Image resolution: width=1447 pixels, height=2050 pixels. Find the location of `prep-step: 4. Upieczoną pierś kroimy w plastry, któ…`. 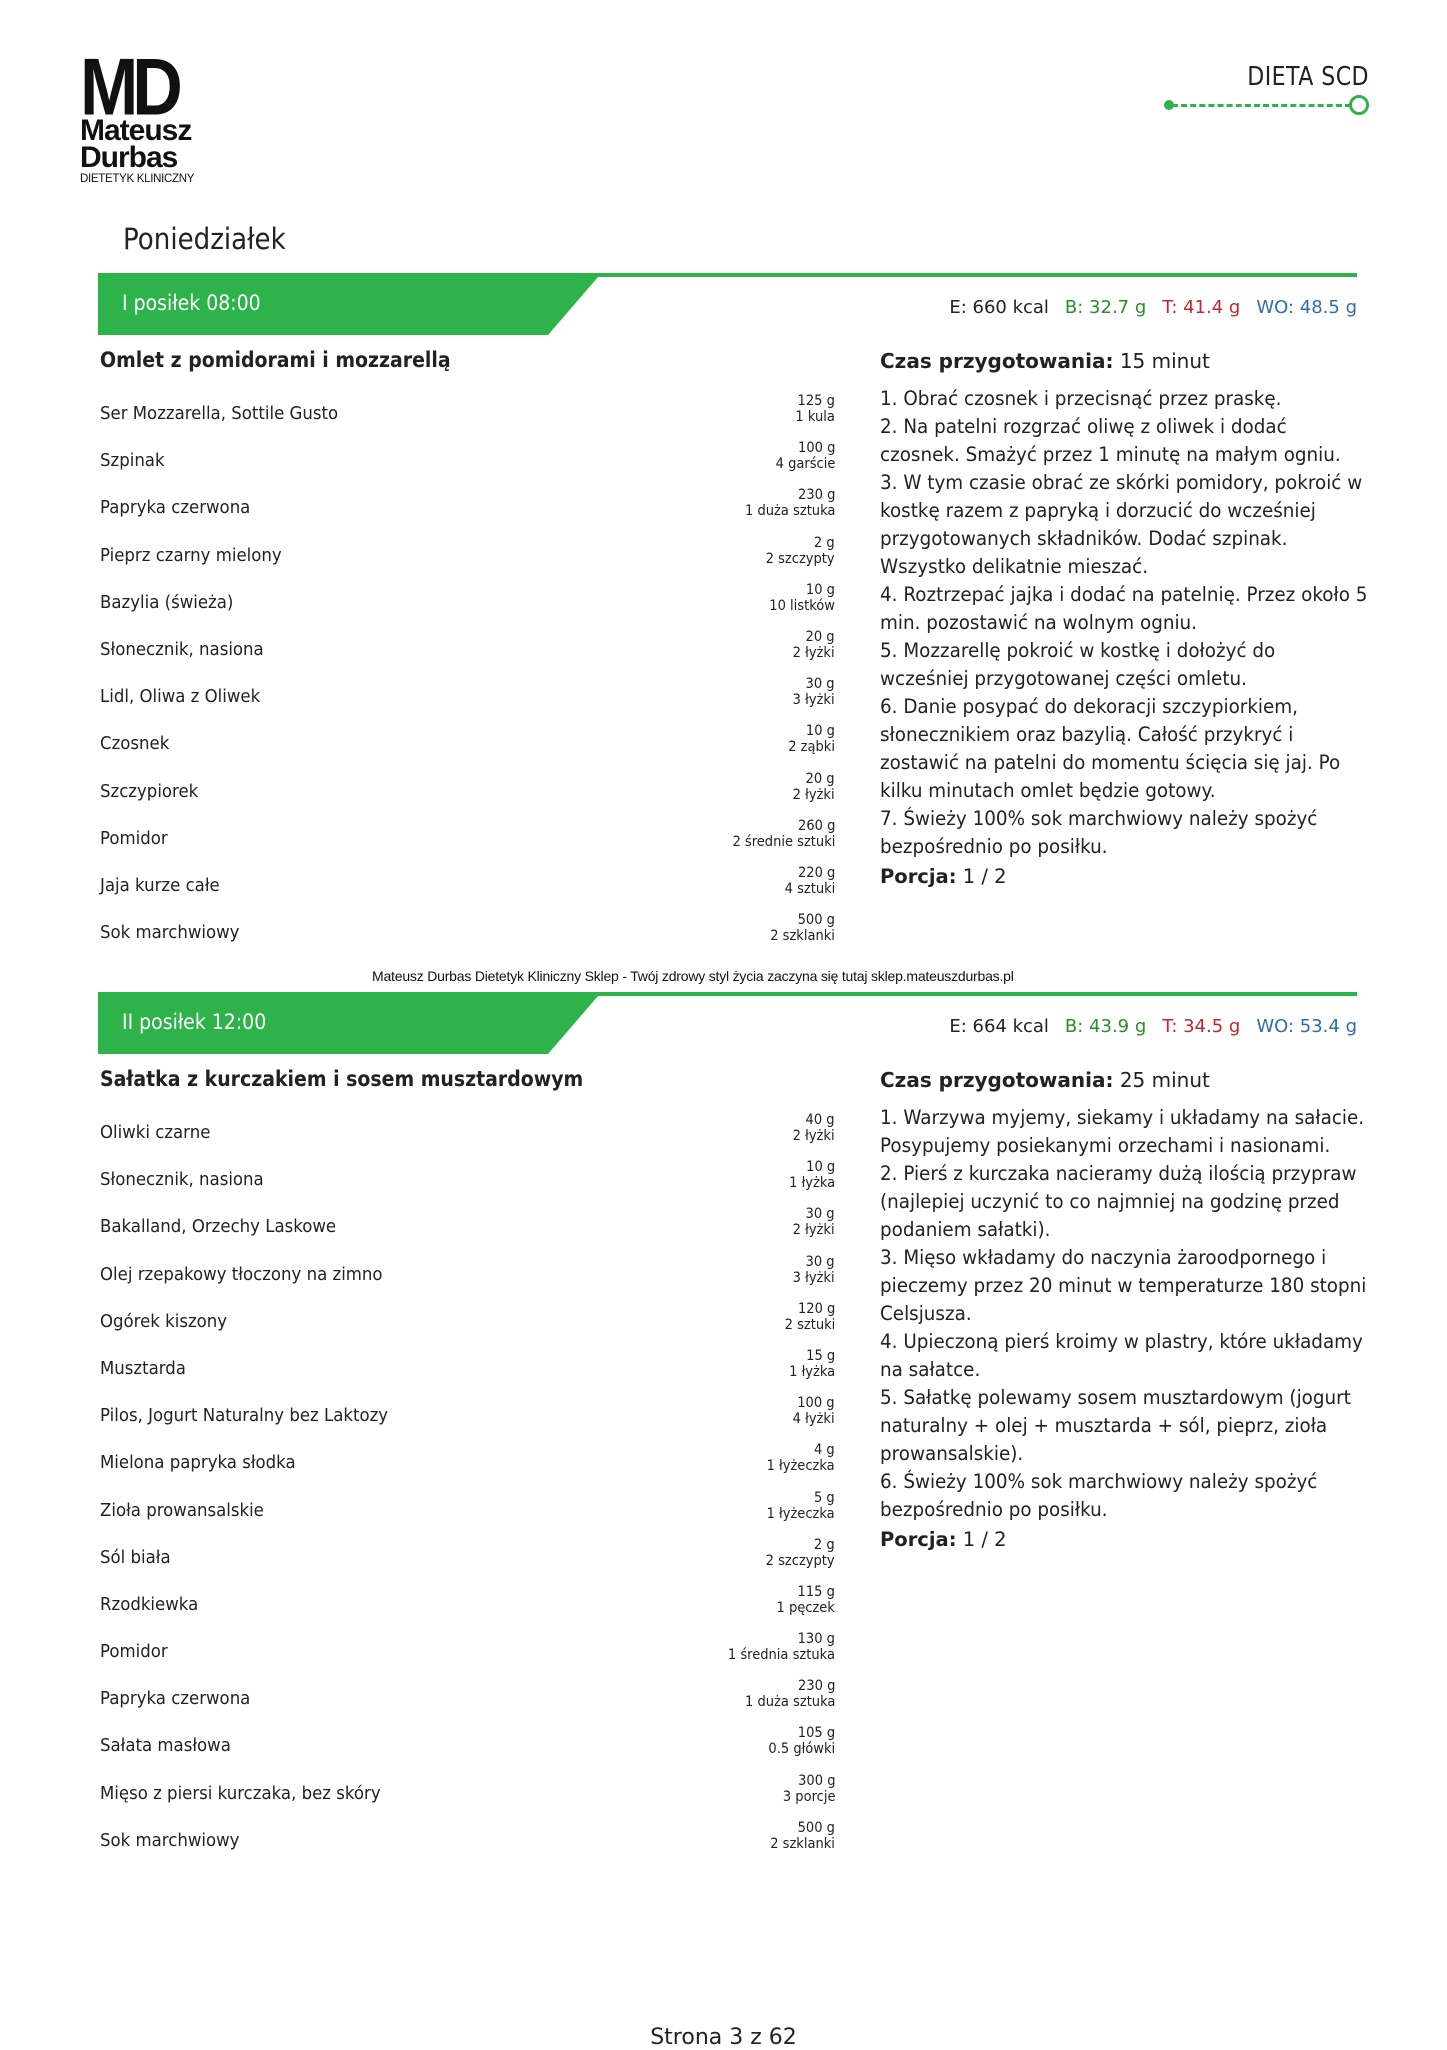

prep-step: 4. Upieczoną pierś kroimy w plastry, któ… is located at coordinates (1121, 1355).